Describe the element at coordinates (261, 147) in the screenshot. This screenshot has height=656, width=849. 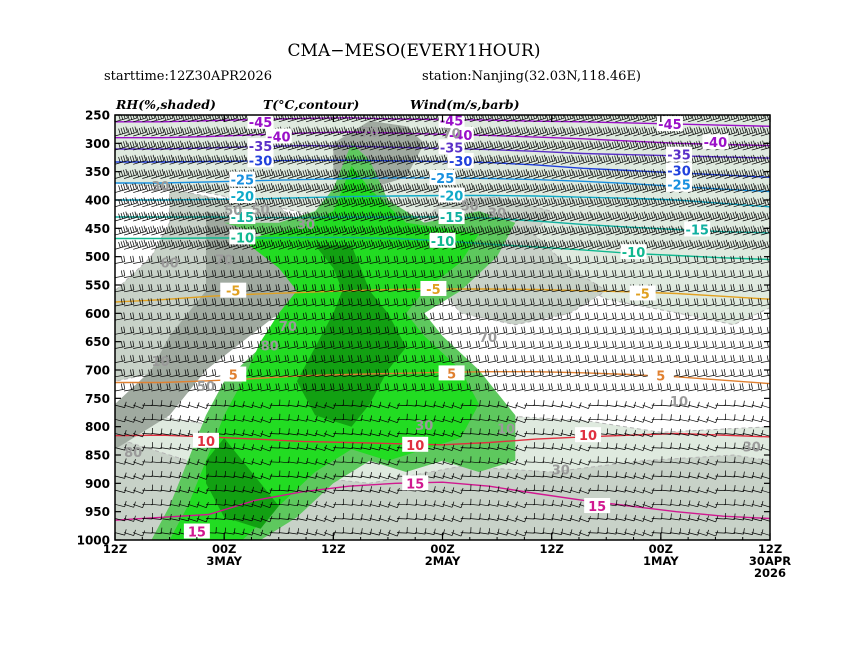
I see `temp-label: -35` at that location.